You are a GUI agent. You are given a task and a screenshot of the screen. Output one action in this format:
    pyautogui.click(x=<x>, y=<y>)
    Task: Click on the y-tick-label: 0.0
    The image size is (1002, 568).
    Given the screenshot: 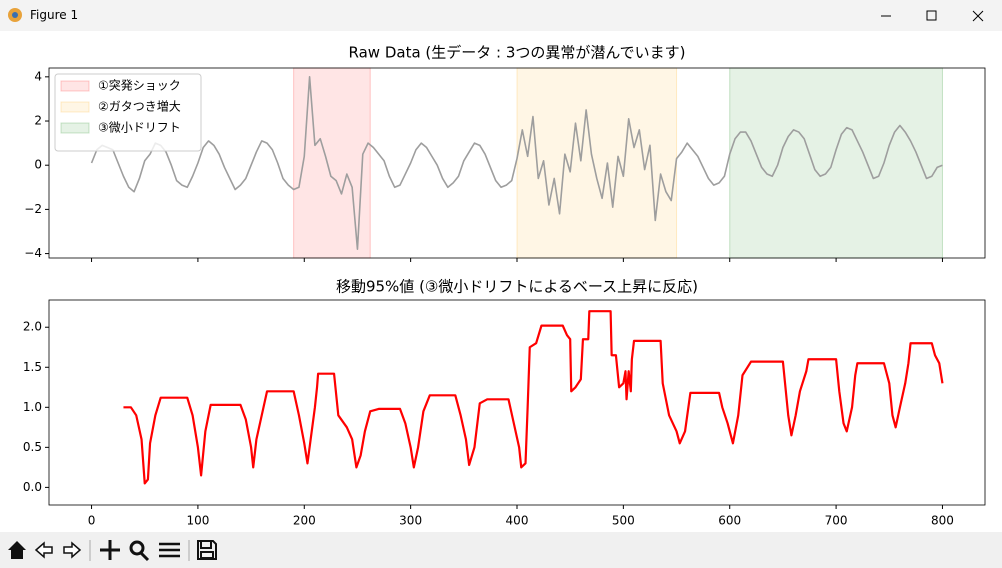 What is the action you would take?
    pyautogui.click(x=32, y=487)
    